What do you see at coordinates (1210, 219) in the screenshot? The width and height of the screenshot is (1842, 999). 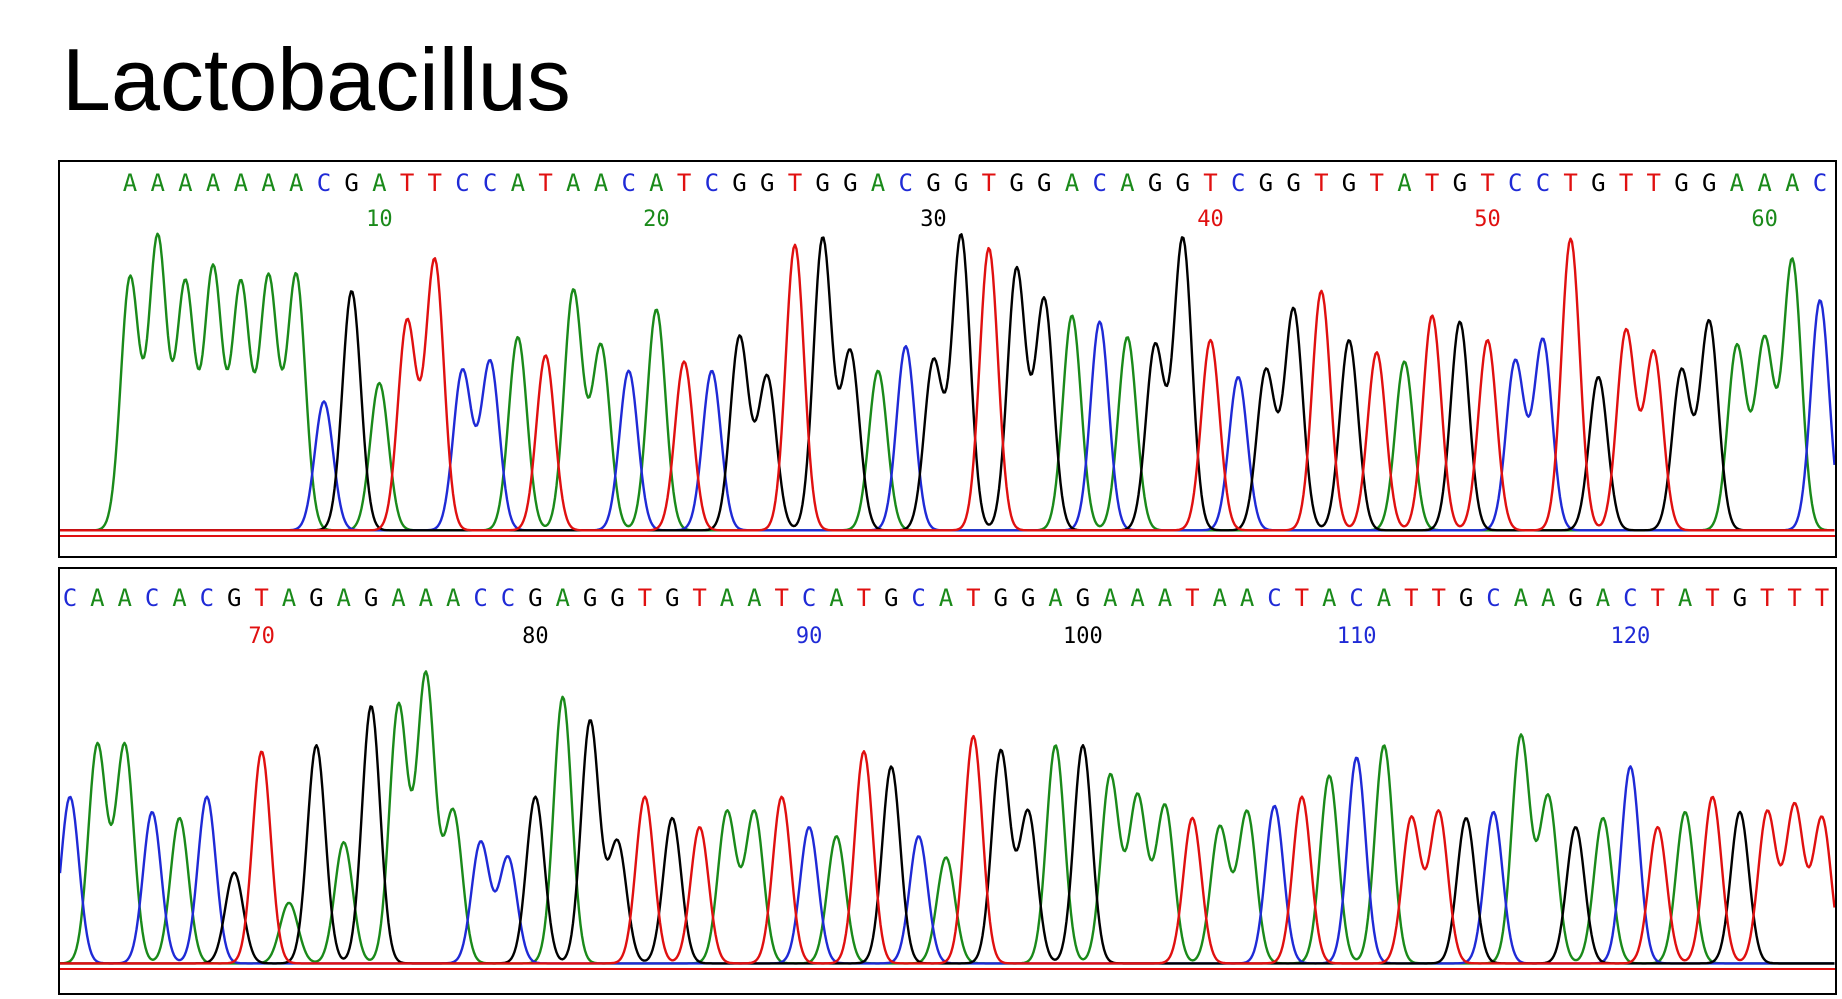 I see `tick-label: 40` at bounding box center [1210, 219].